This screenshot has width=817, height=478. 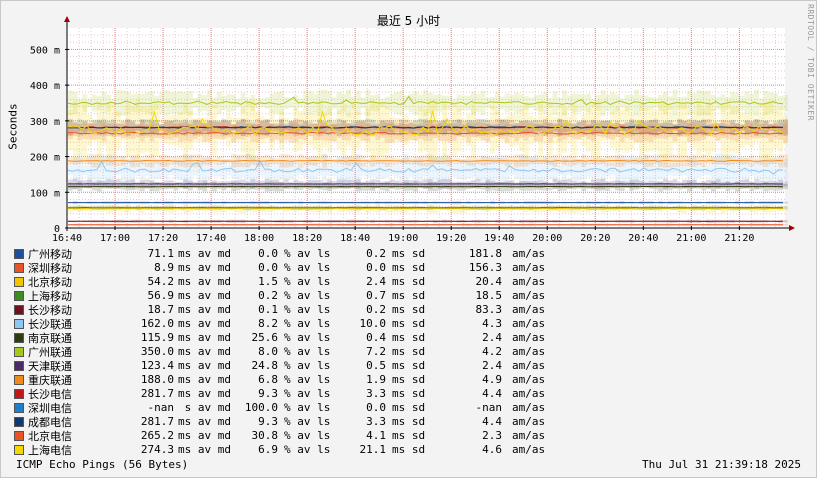 What do you see at coordinates (489, 295) in the screenshot?
I see `legend-amas: 18.5` at bounding box center [489, 295].